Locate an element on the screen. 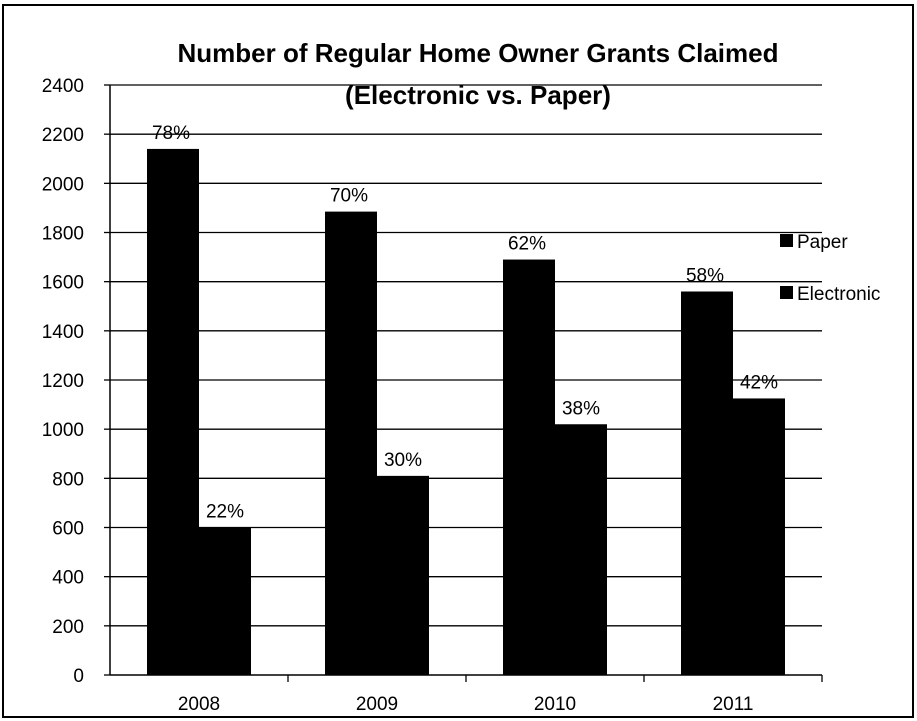 The image size is (917, 721). bar-electronic-2009 is located at coordinates (403, 575).